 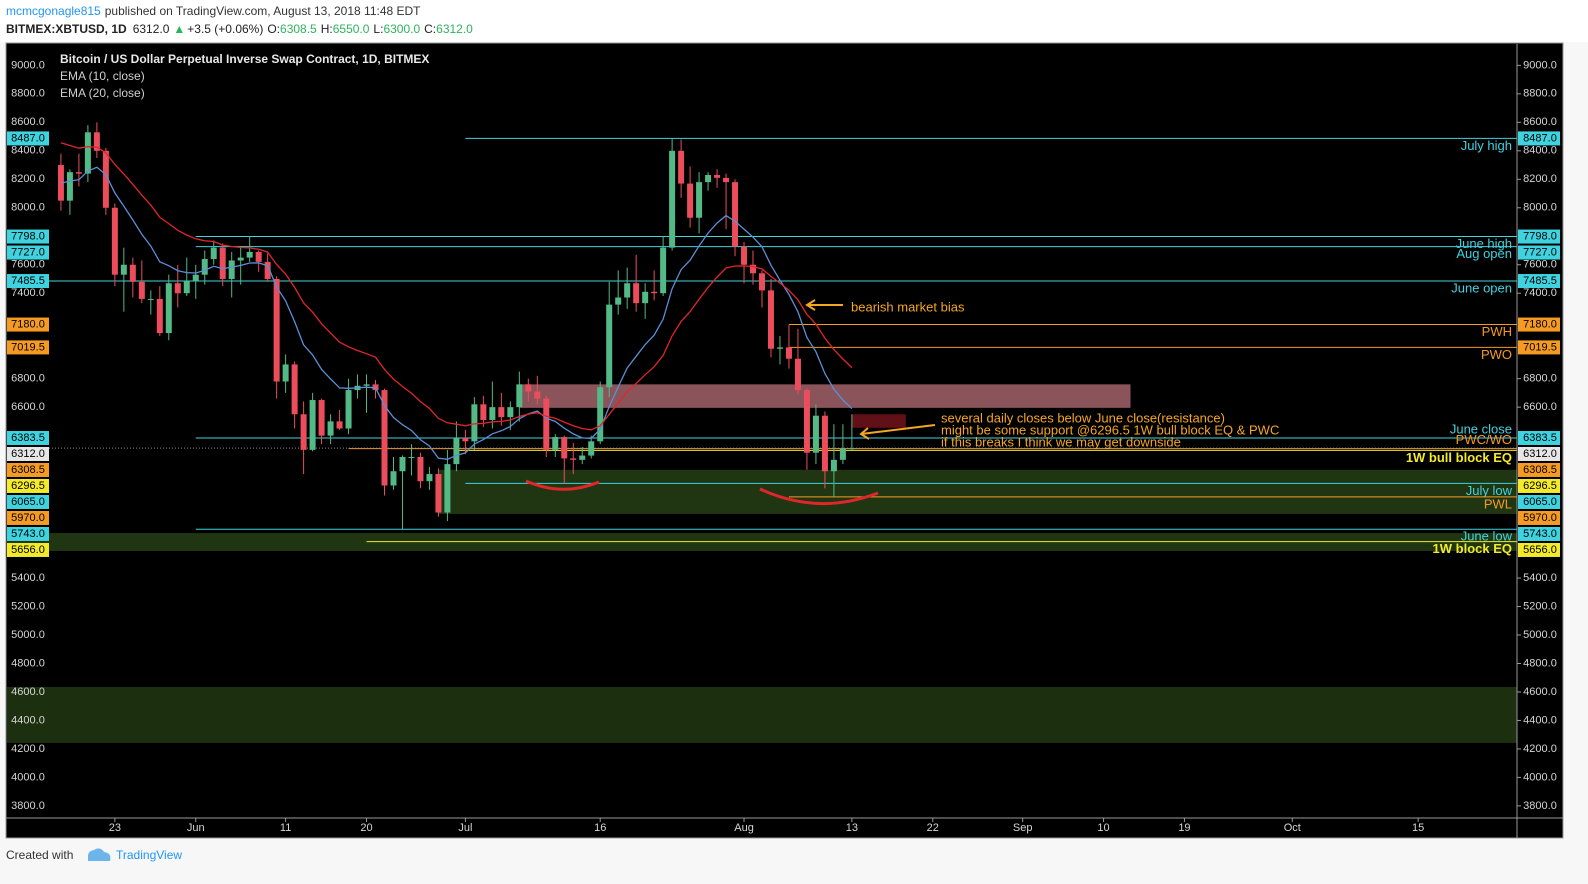 What do you see at coordinates (149, 855) in the screenshot?
I see `footer-brand: TradingView` at bounding box center [149, 855].